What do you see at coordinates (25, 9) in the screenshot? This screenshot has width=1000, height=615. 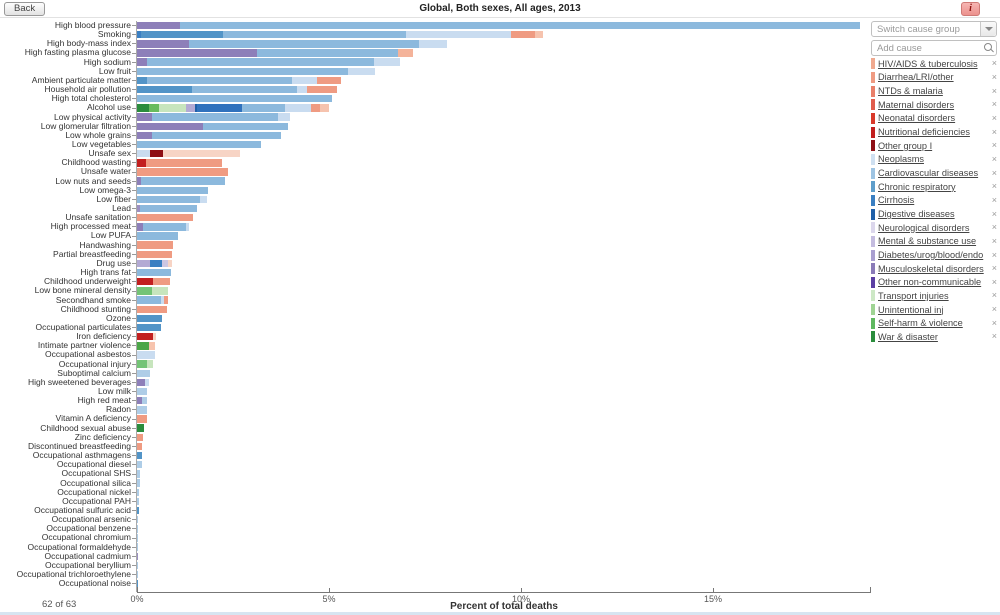 I see `back-button: Back` at bounding box center [25, 9].